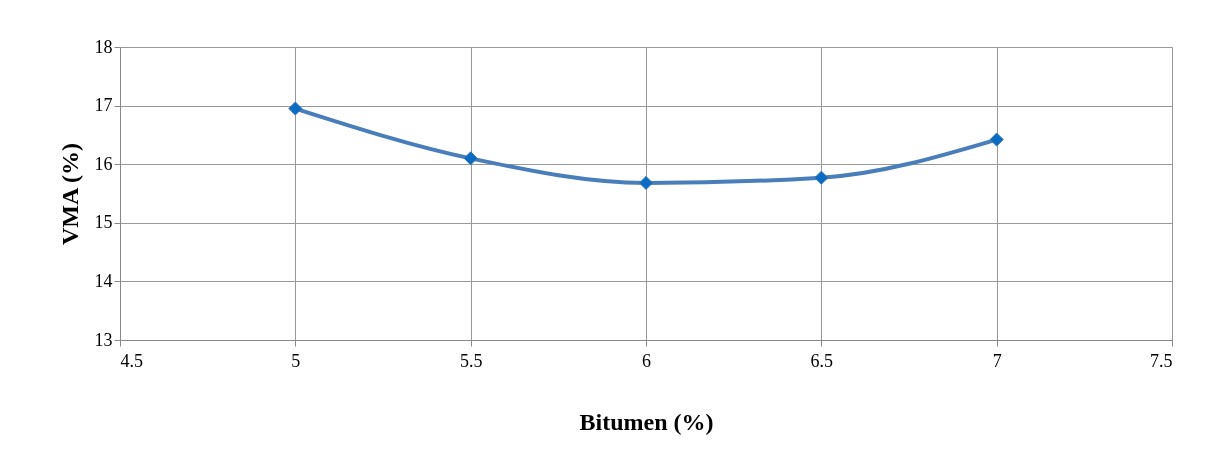 The width and height of the screenshot is (1218, 453). What do you see at coordinates (822, 360) in the screenshot?
I see `x-tick-label: 6.5` at bounding box center [822, 360].